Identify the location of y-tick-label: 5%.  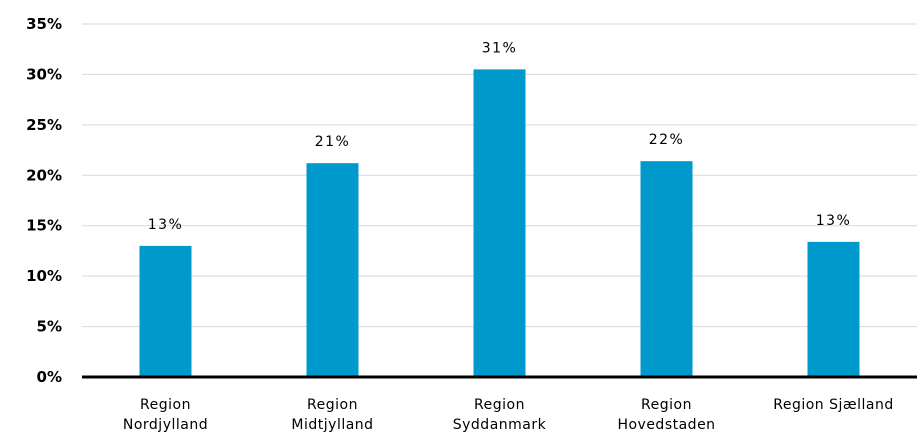
(49, 327).